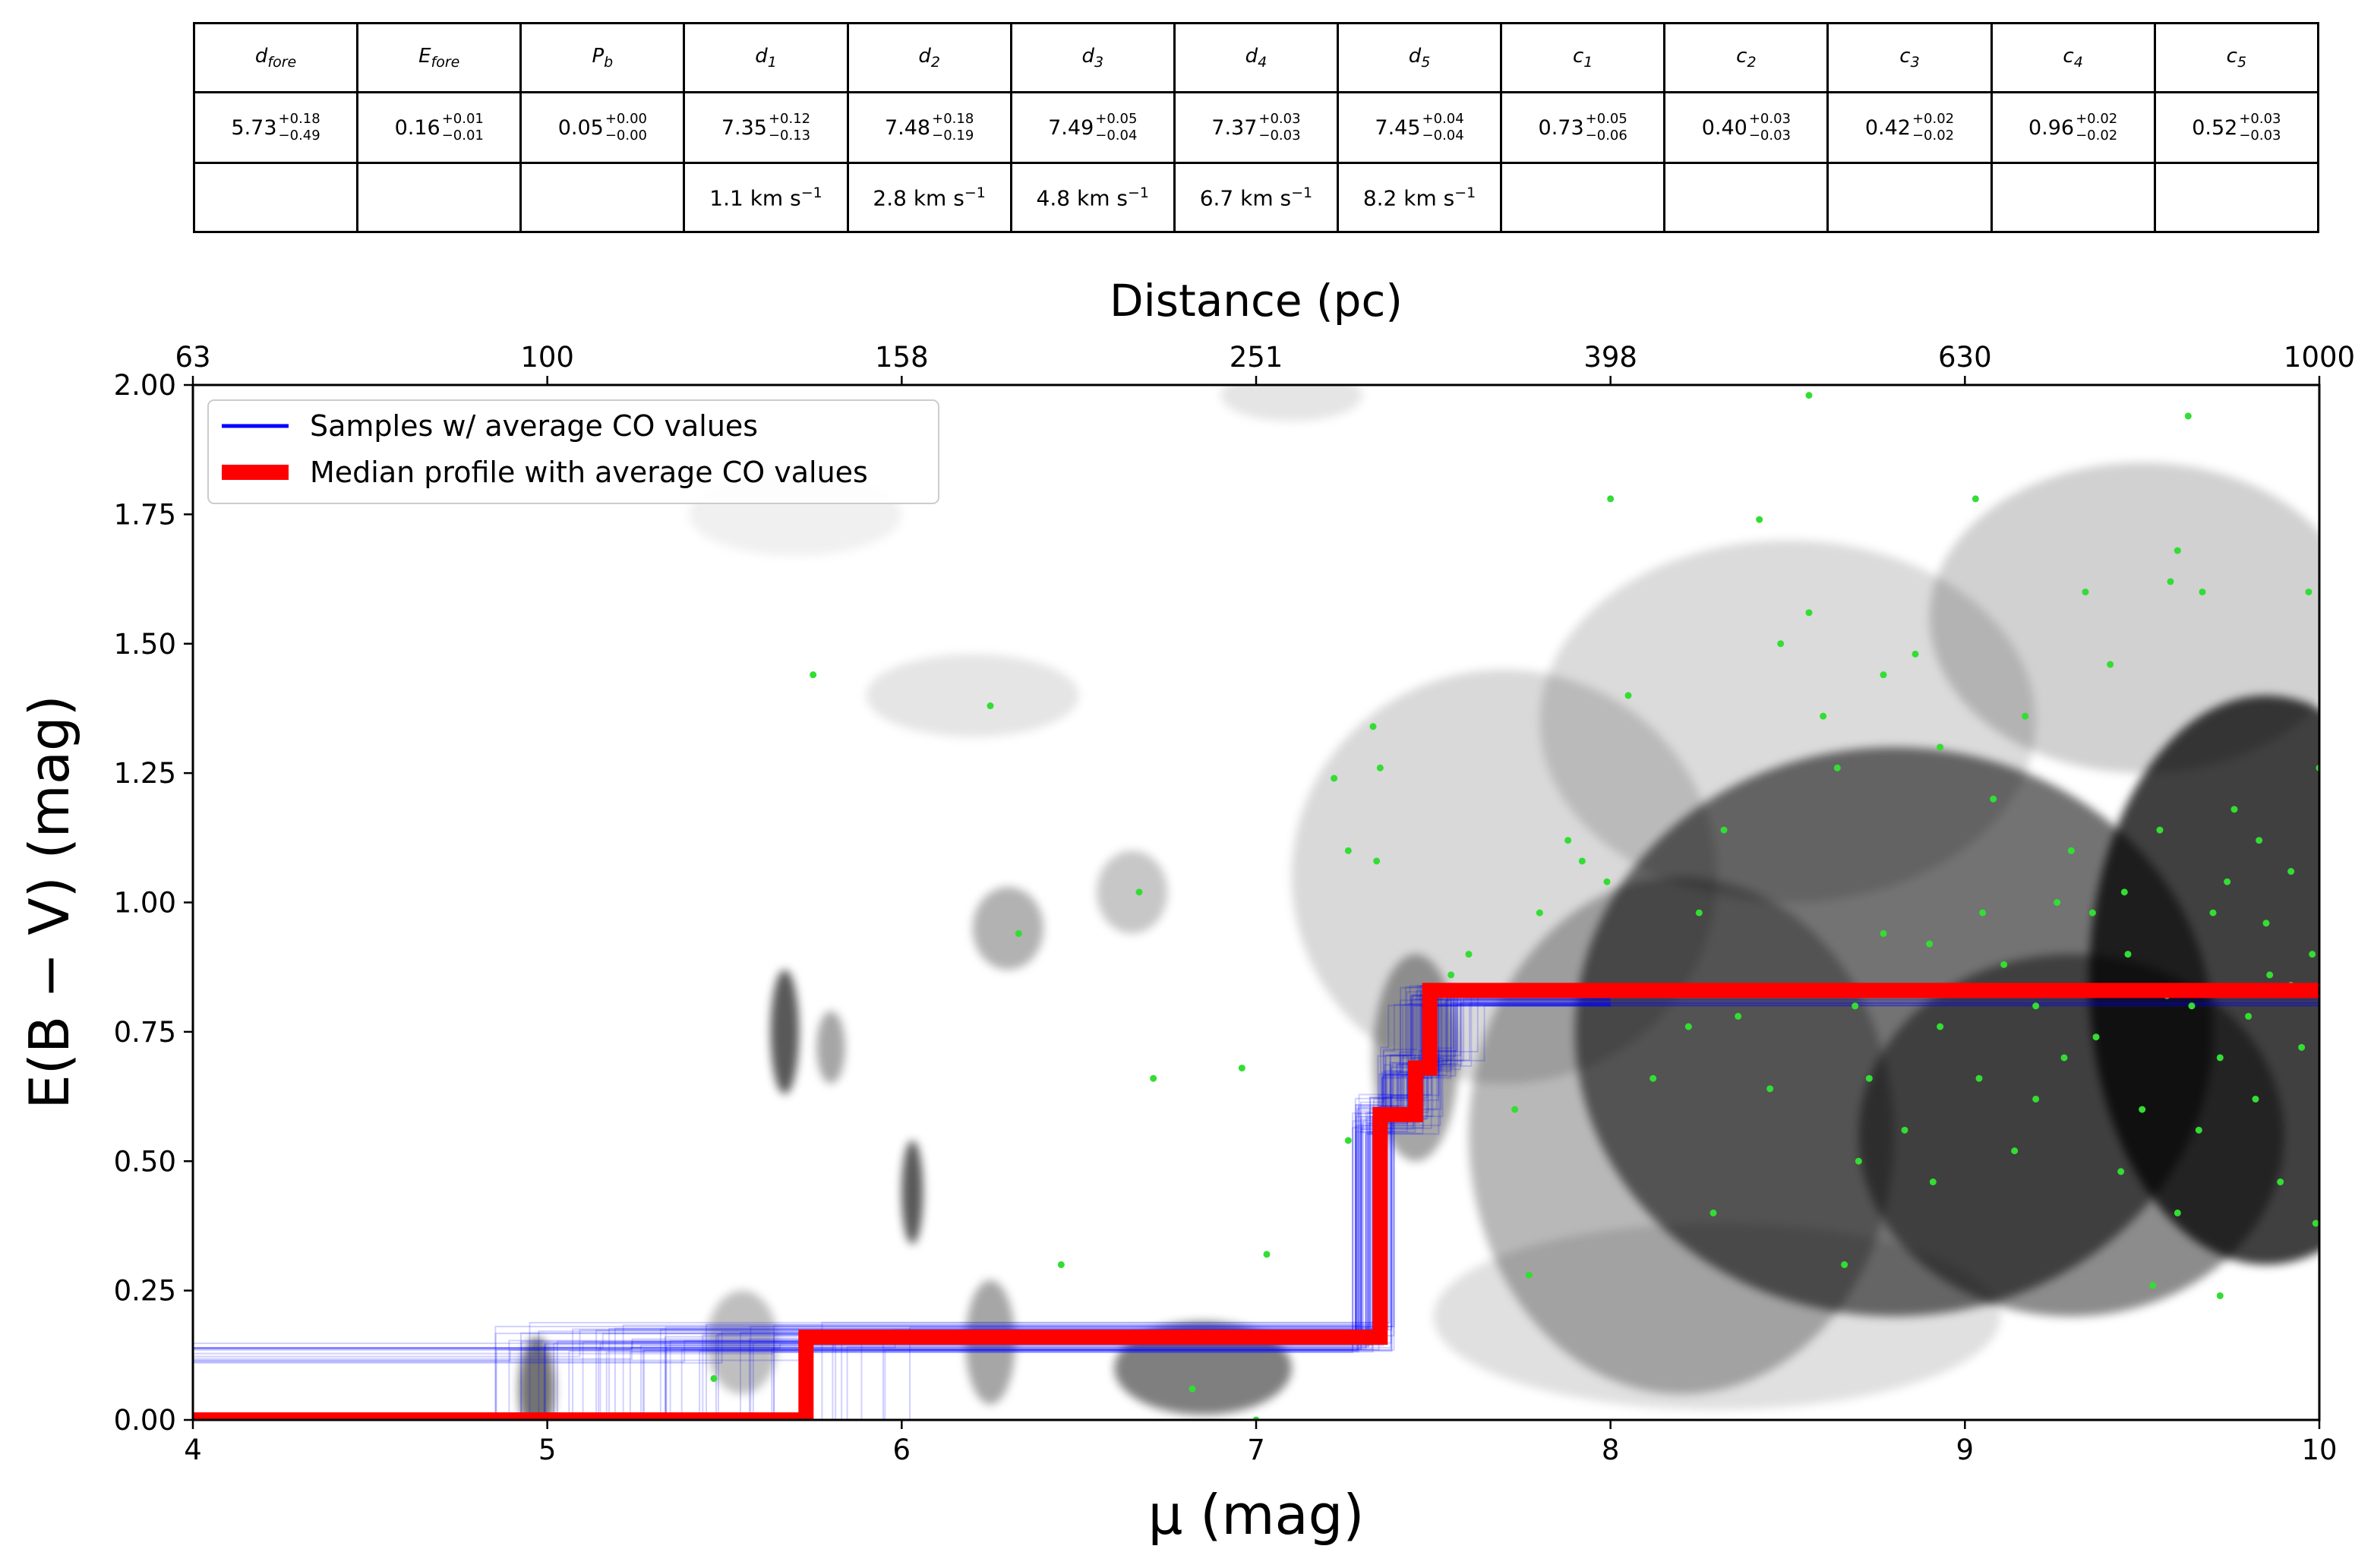  Describe the element at coordinates (2078, 63) in the screenshot. I see `param-symbol-subscript: 4` at that location.